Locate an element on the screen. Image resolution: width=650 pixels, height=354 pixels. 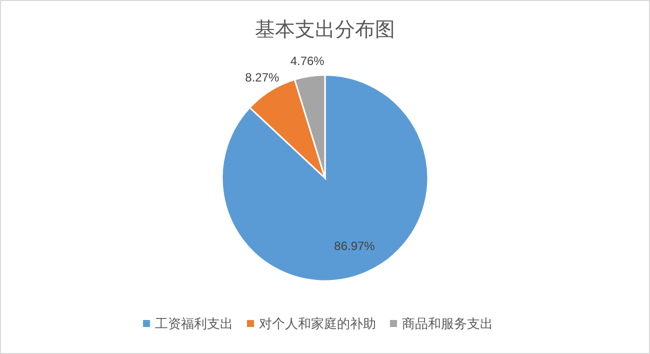
data-label: 86.97% is located at coordinates (355, 246).